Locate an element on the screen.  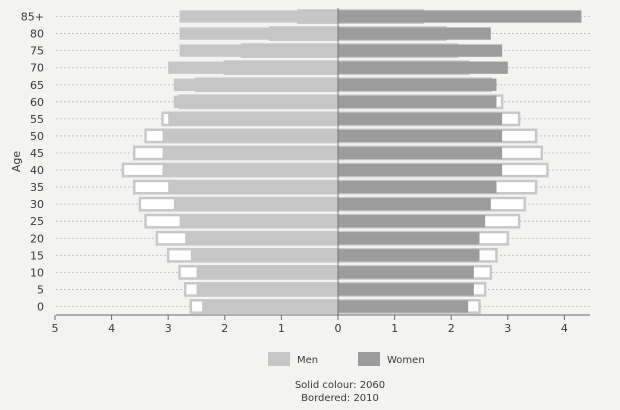
age-tick-label: 60 is located at coordinates (37, 102).